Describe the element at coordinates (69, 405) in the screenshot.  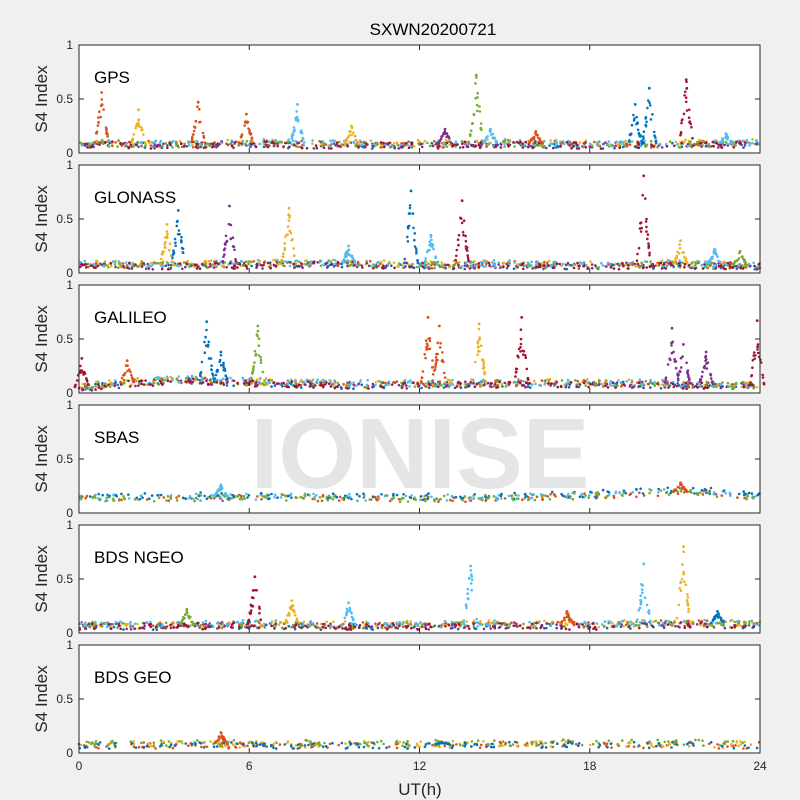
I see `y-tick-label: 1` at that location.